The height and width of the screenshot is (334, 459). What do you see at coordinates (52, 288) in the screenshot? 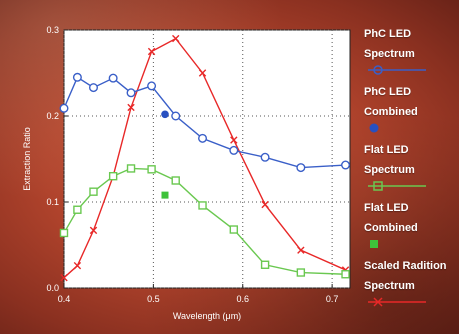
I see `y-tick-label: 0.0` at bounding box center [52, 288].